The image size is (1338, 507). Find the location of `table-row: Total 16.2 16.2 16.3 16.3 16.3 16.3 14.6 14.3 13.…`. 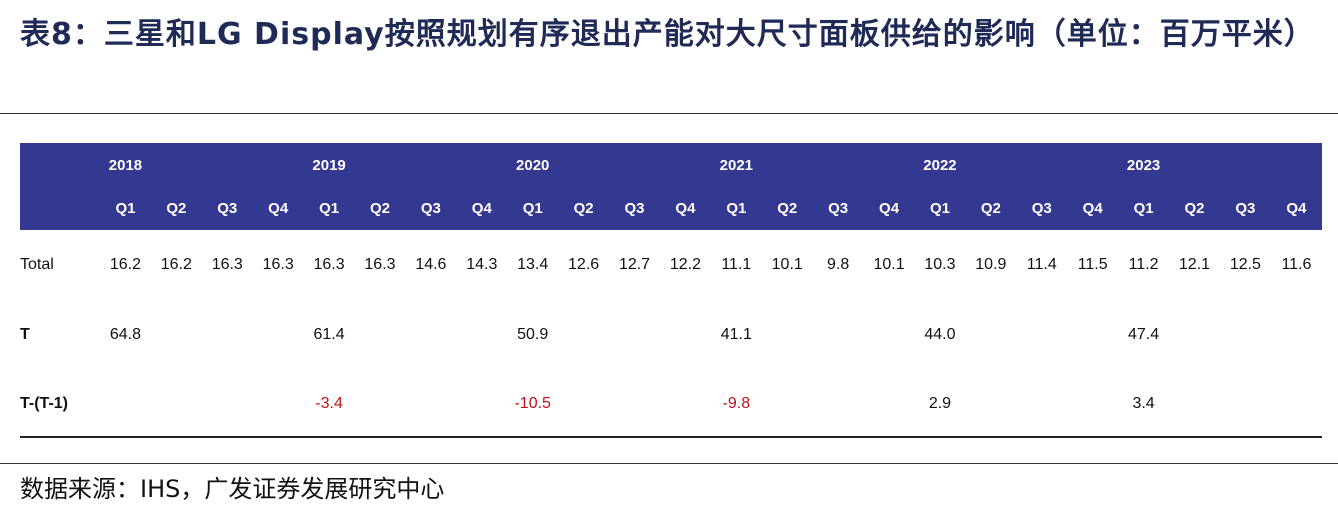

table-row: Total 16.2 16.2 16.3 16.3 16.3 16.3 14.6 14.3 13.… is located at coordinates (671, 265).